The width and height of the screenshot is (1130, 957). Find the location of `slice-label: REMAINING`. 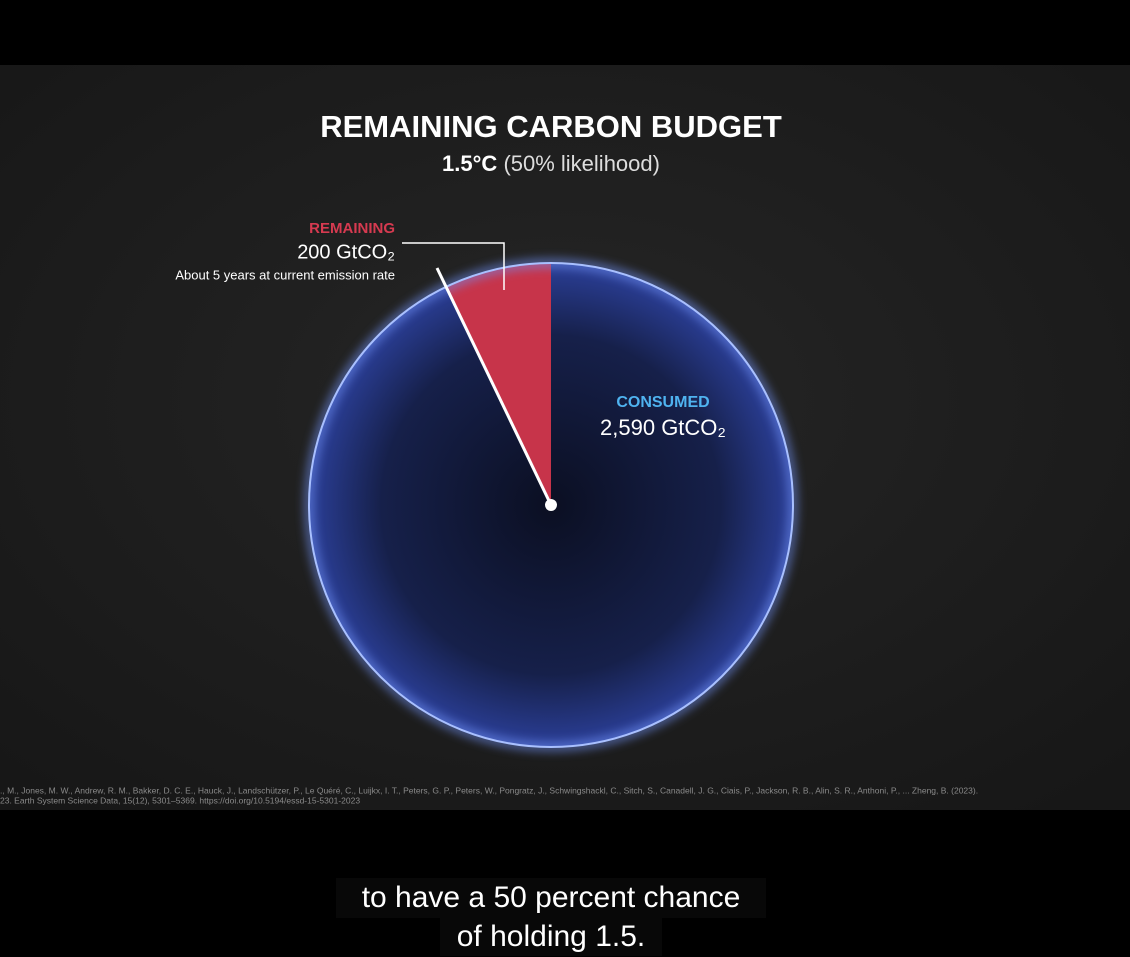

slice-label: REMAINING is located at coordinates (352, 228).